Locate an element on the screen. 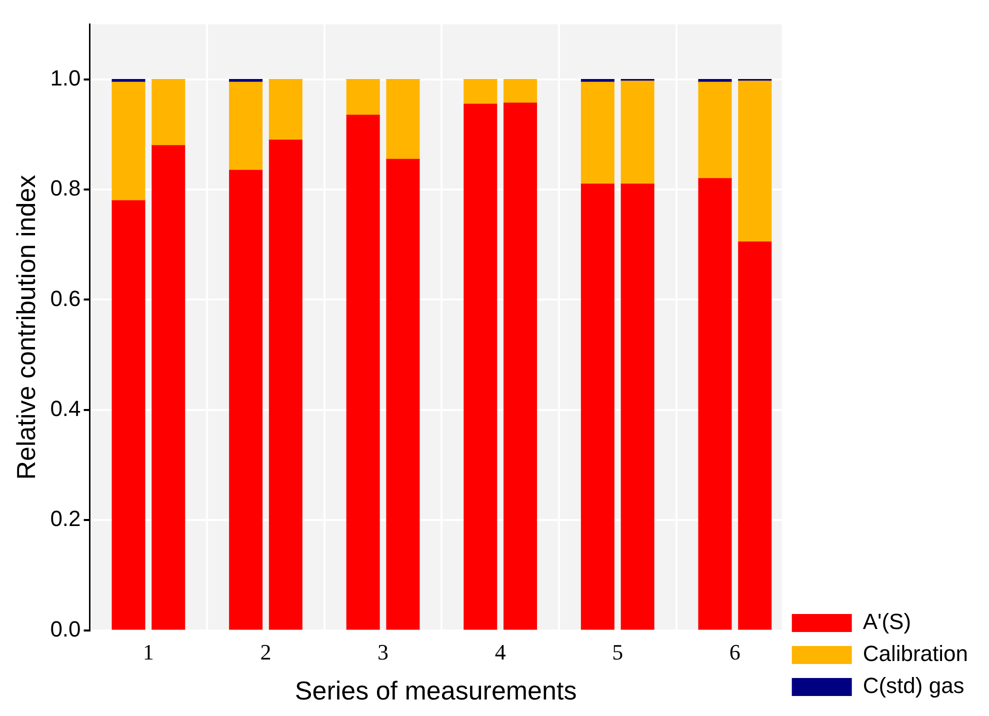 The image size is (989, 716). x-tick-label: 1 is located at coordinates (148, 651).